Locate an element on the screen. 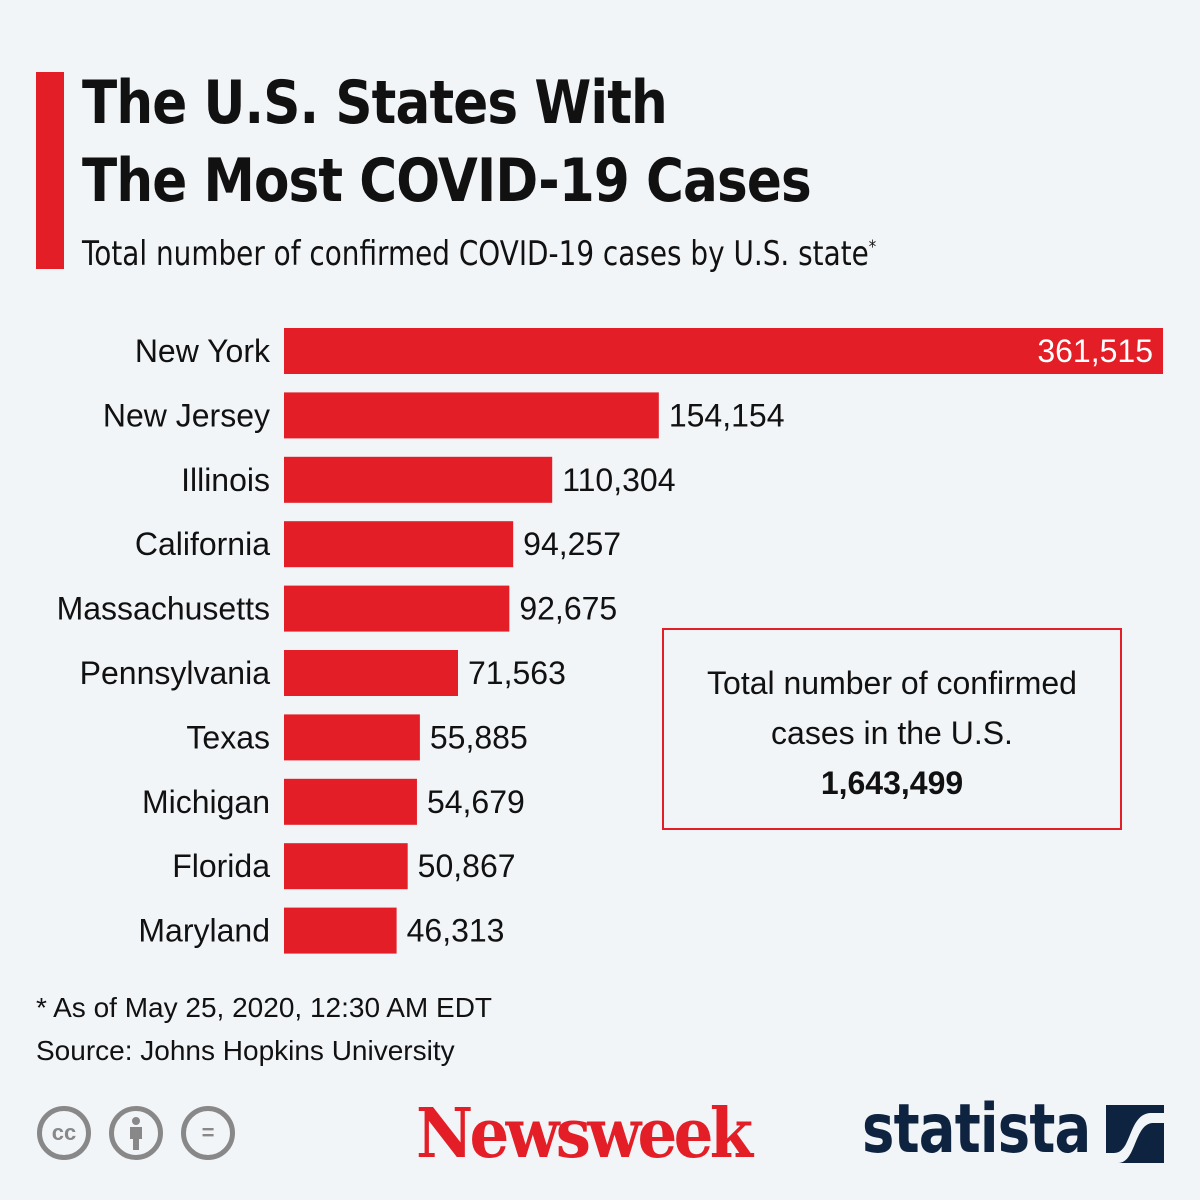 This screenshot has width=1200, height=1200. category-label: New Jersey is located at coordinates (186, 415).